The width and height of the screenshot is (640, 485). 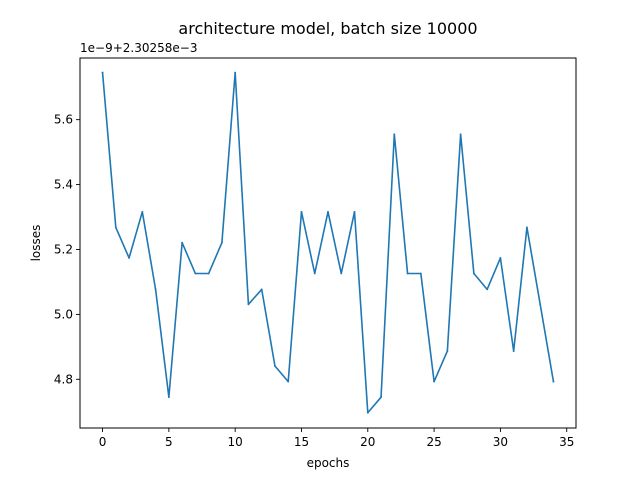 What do you see at coordinates (367, 442) in the screenshot?
I see `x-tick-label: 20` at bounding box center [367, 442].